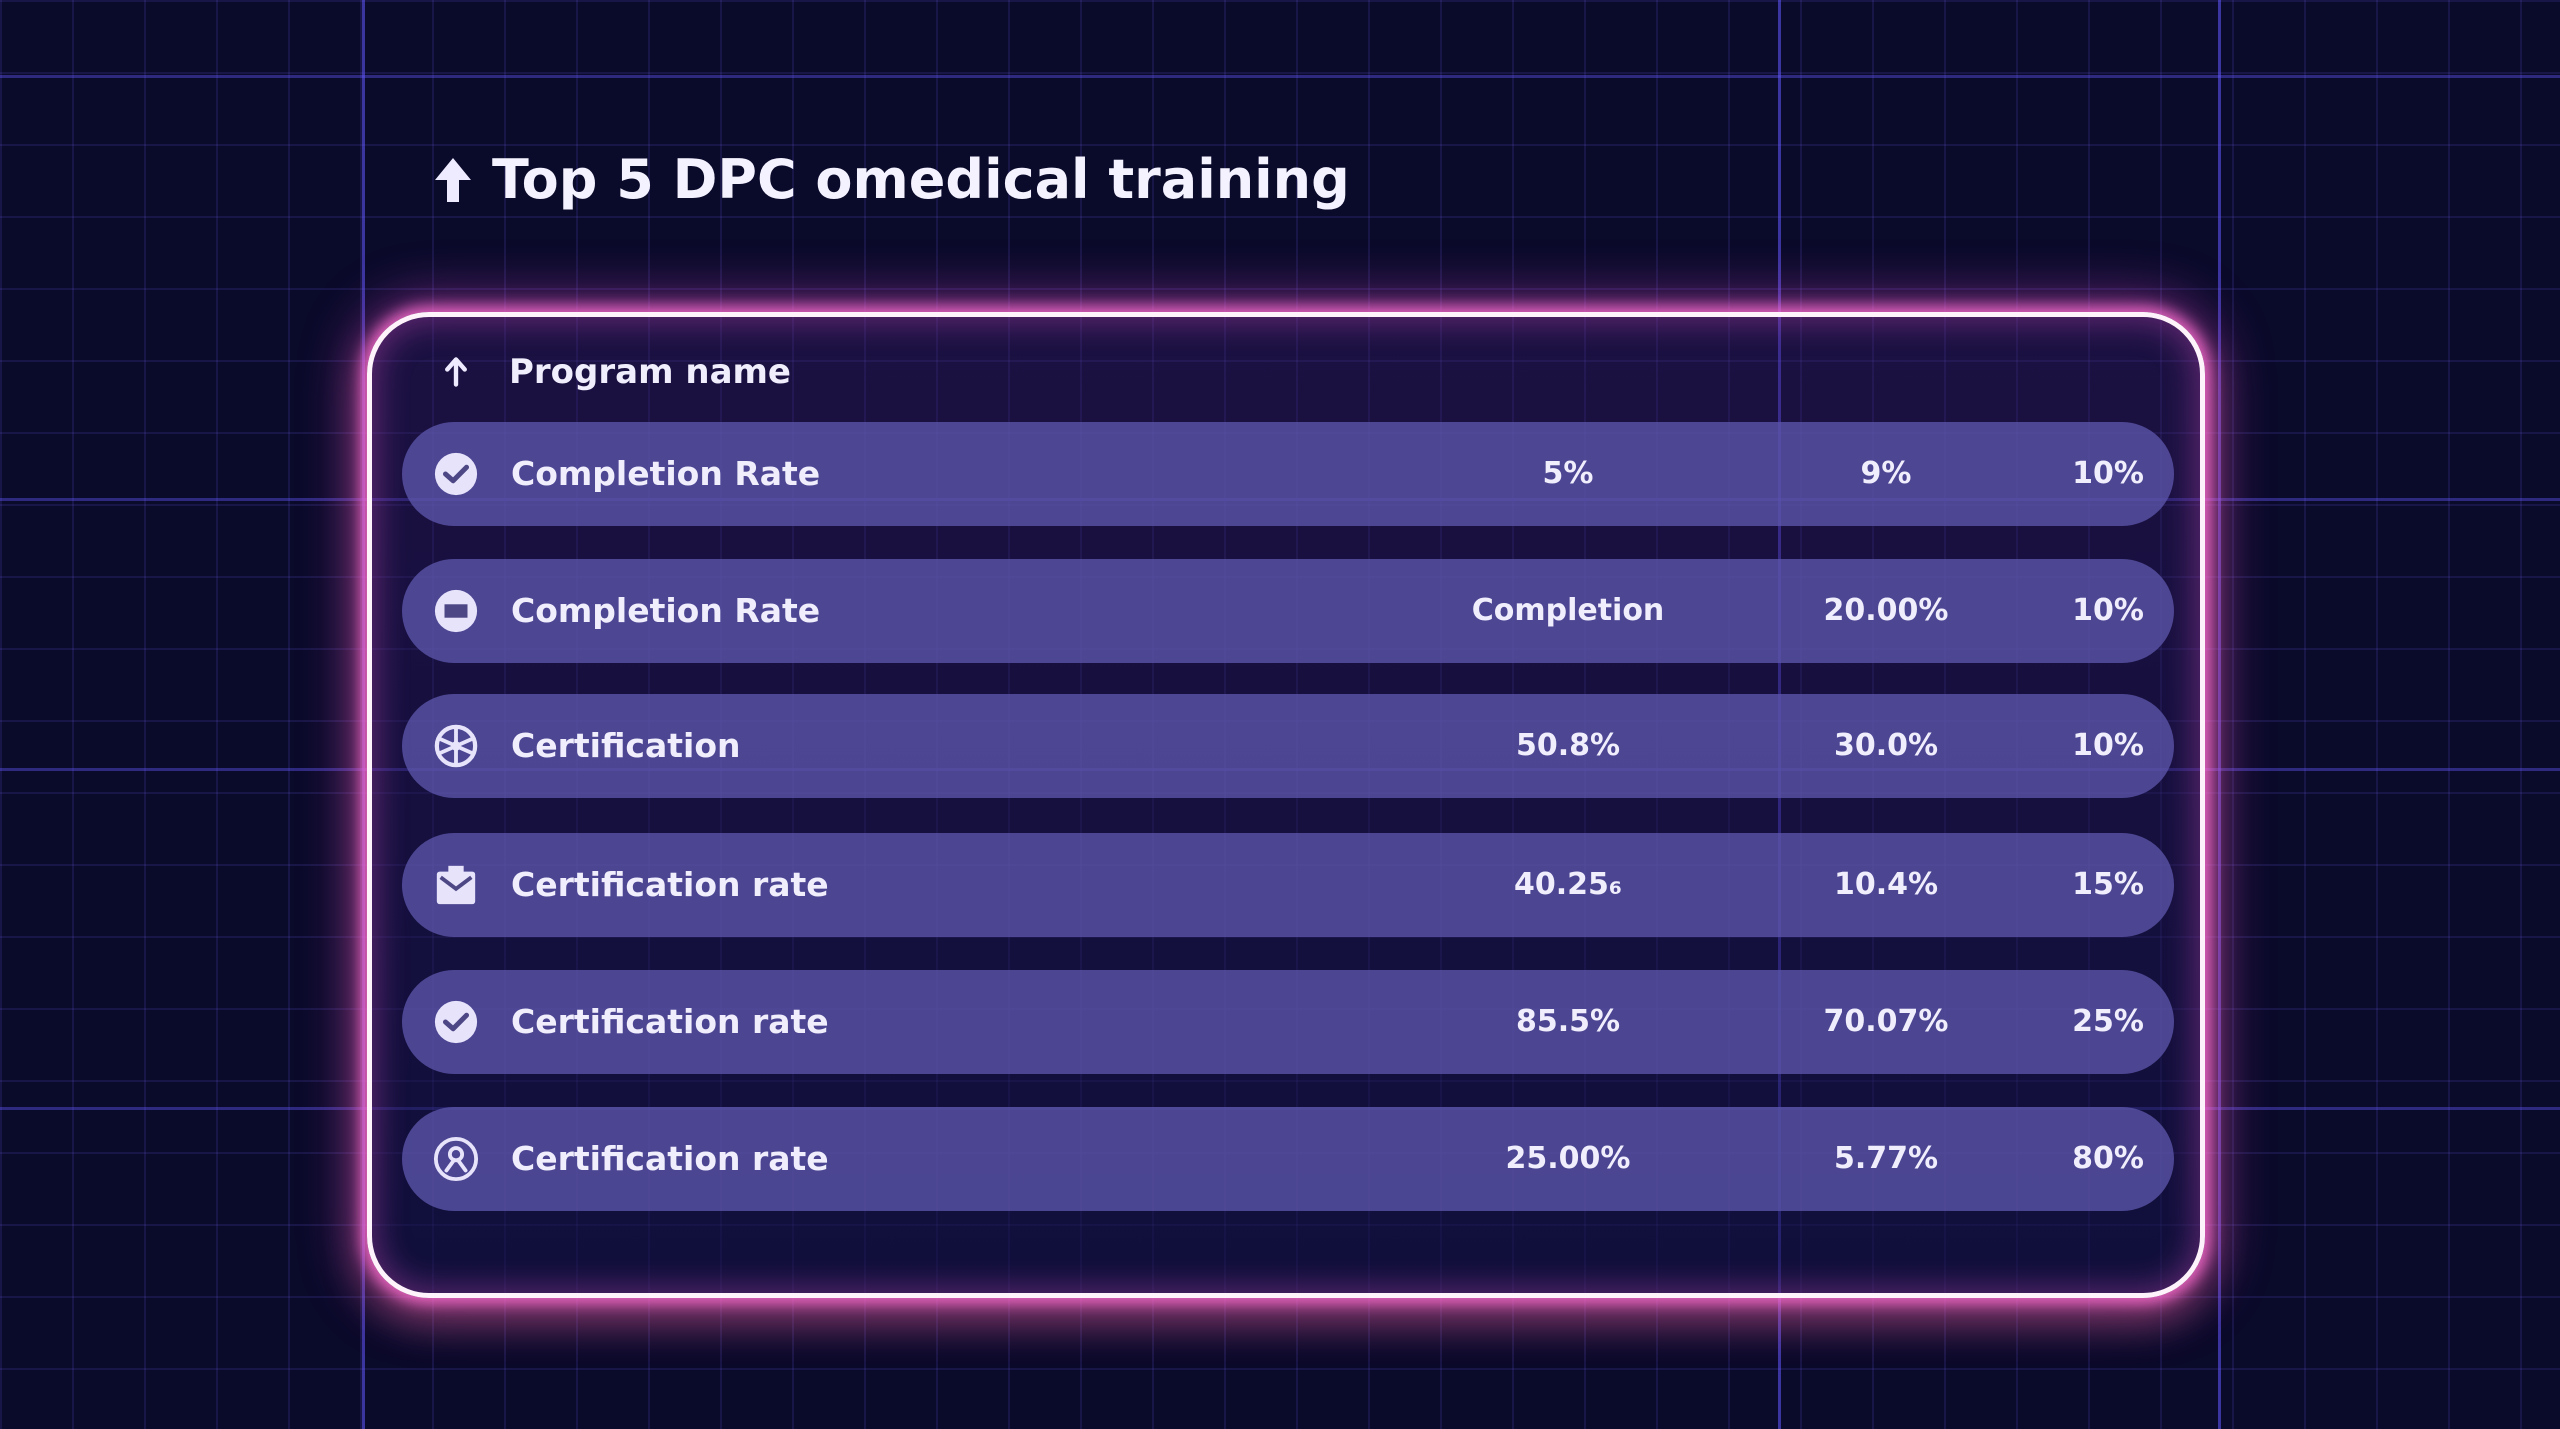  I want to click on rectangle-circle-icon, so click(456, 611).